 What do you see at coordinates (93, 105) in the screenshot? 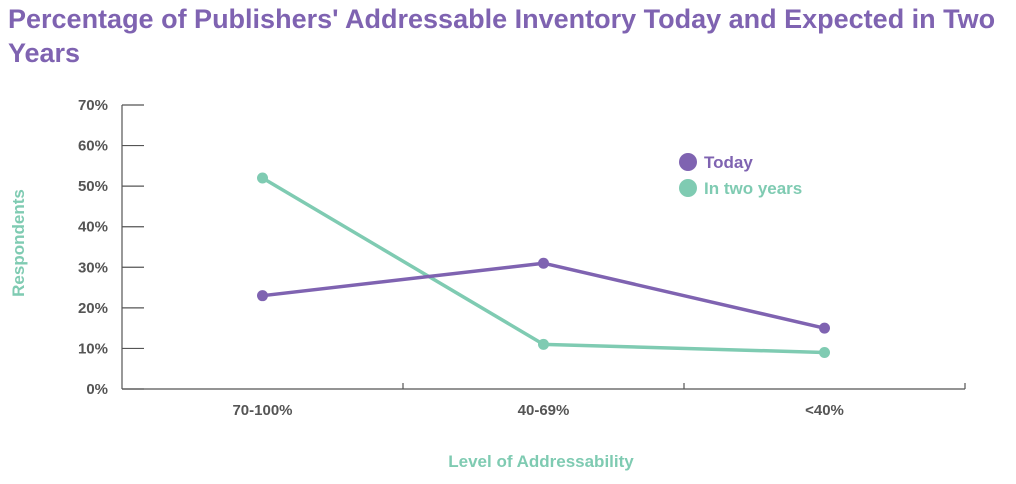
I see `y-tick-label: 70%` at bounding box center [93, 105].